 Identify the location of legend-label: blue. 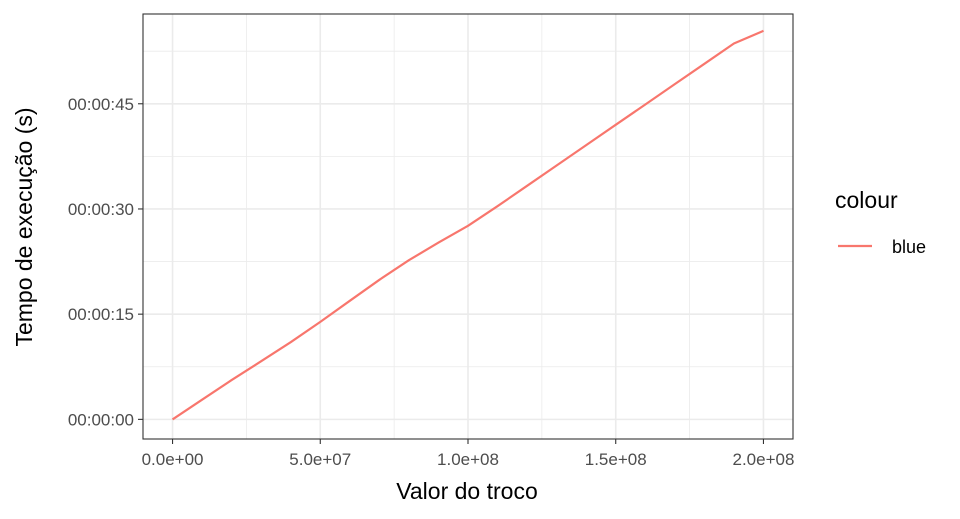
(909, 247).